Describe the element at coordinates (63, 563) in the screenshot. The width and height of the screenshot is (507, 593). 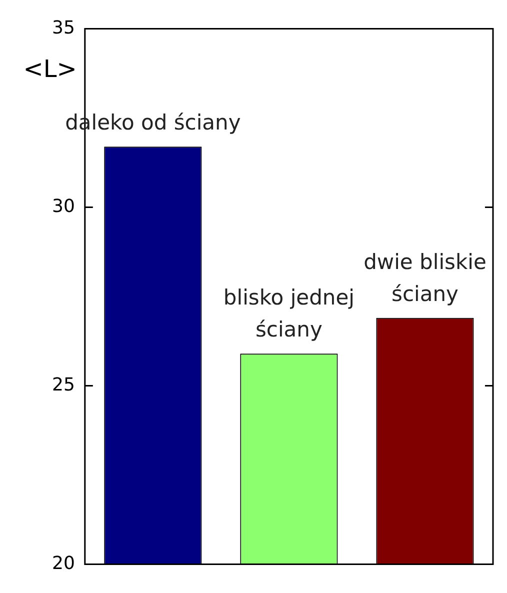
I see `y-tick-label: 20` at that location.